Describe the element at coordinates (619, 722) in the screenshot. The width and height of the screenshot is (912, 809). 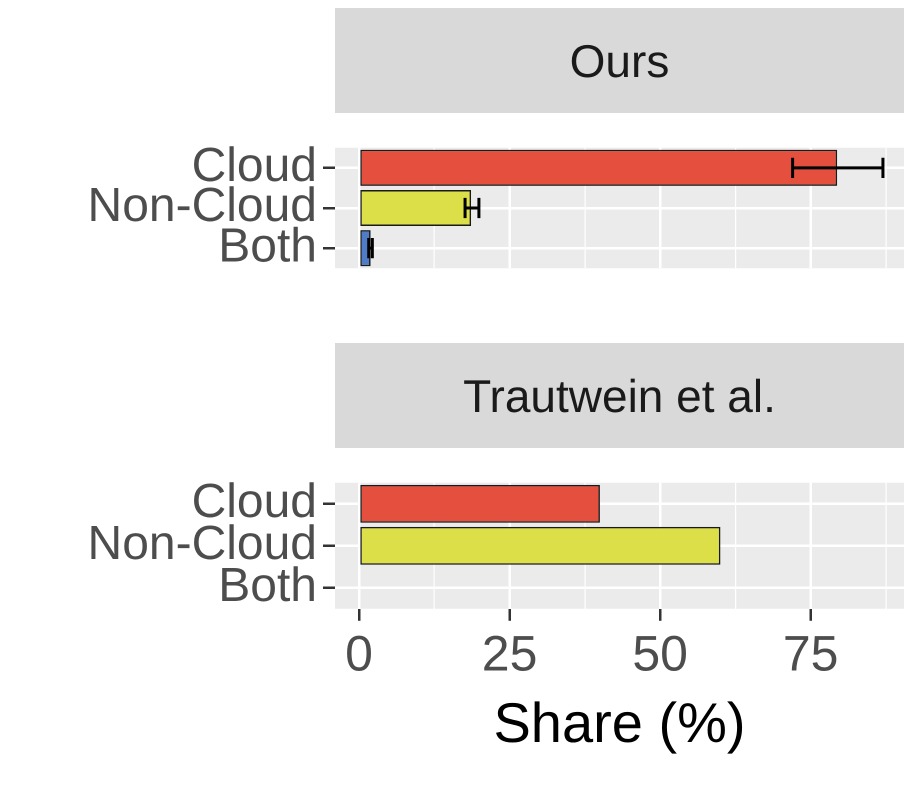
I see `x-axis-title: Share (%)` at that location.